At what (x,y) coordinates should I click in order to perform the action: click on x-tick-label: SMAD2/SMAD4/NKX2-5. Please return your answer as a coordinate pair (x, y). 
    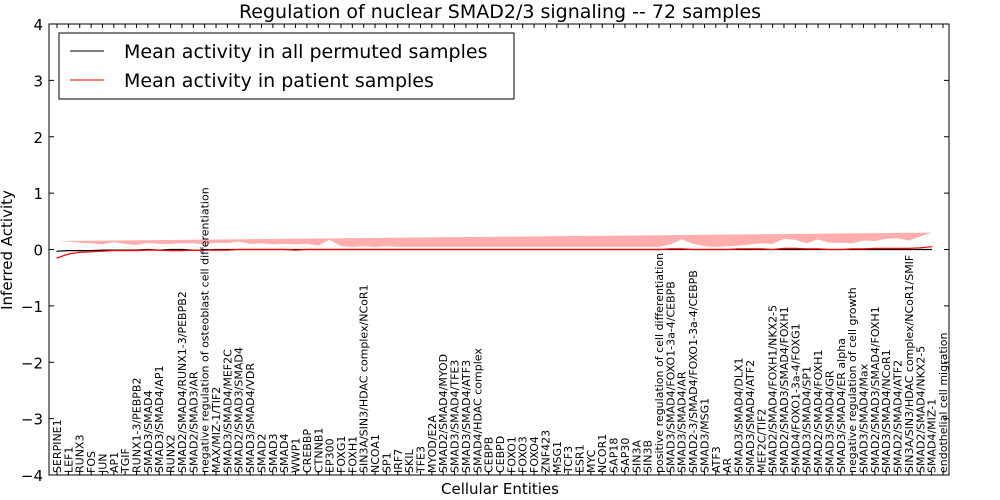
    Looking at the image, I should click on (920, 409).